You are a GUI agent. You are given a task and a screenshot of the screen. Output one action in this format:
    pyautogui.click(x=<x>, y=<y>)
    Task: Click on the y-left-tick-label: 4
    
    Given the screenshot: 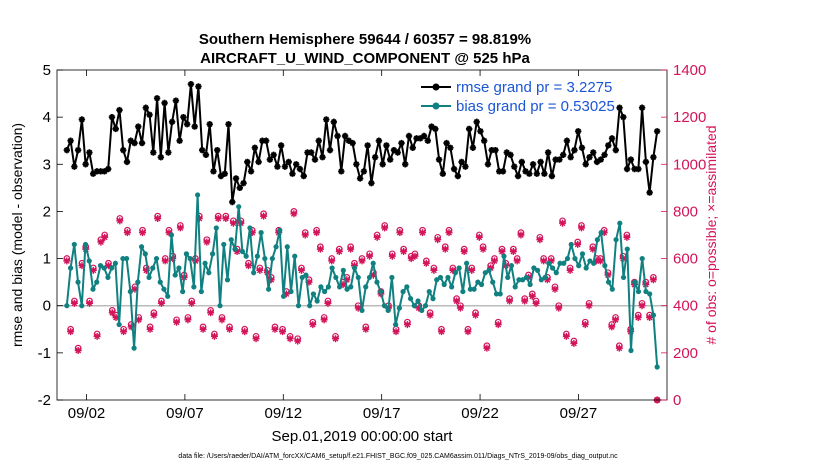 What is the action you would take?
    pyautogui.click(x=47, y=117)
    